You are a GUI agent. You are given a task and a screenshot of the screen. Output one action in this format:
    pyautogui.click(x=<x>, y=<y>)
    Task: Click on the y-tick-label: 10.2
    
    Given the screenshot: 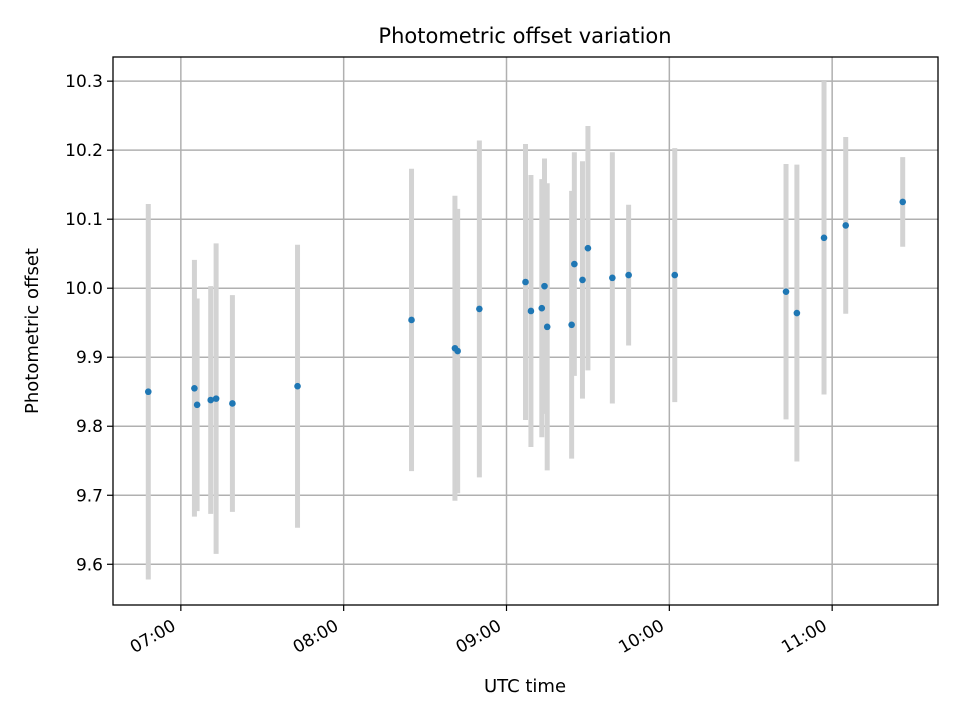 What is the action you would take?
    pyautogui.click(x=84, y=151)
    